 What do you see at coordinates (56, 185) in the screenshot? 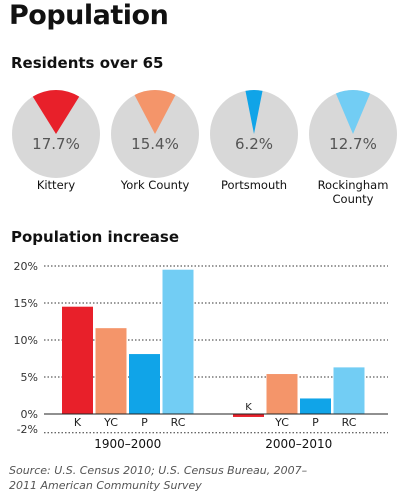
I see `pie-category-label: Kittery` at bounding box center [56, 185].